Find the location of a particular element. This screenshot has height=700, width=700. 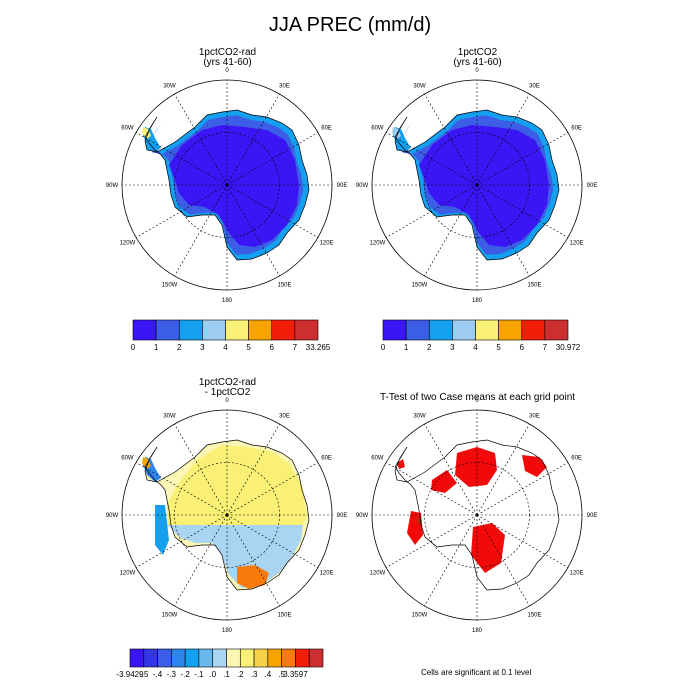

colorbar-tick-label: -.1 is located at coordinates (199, 674).